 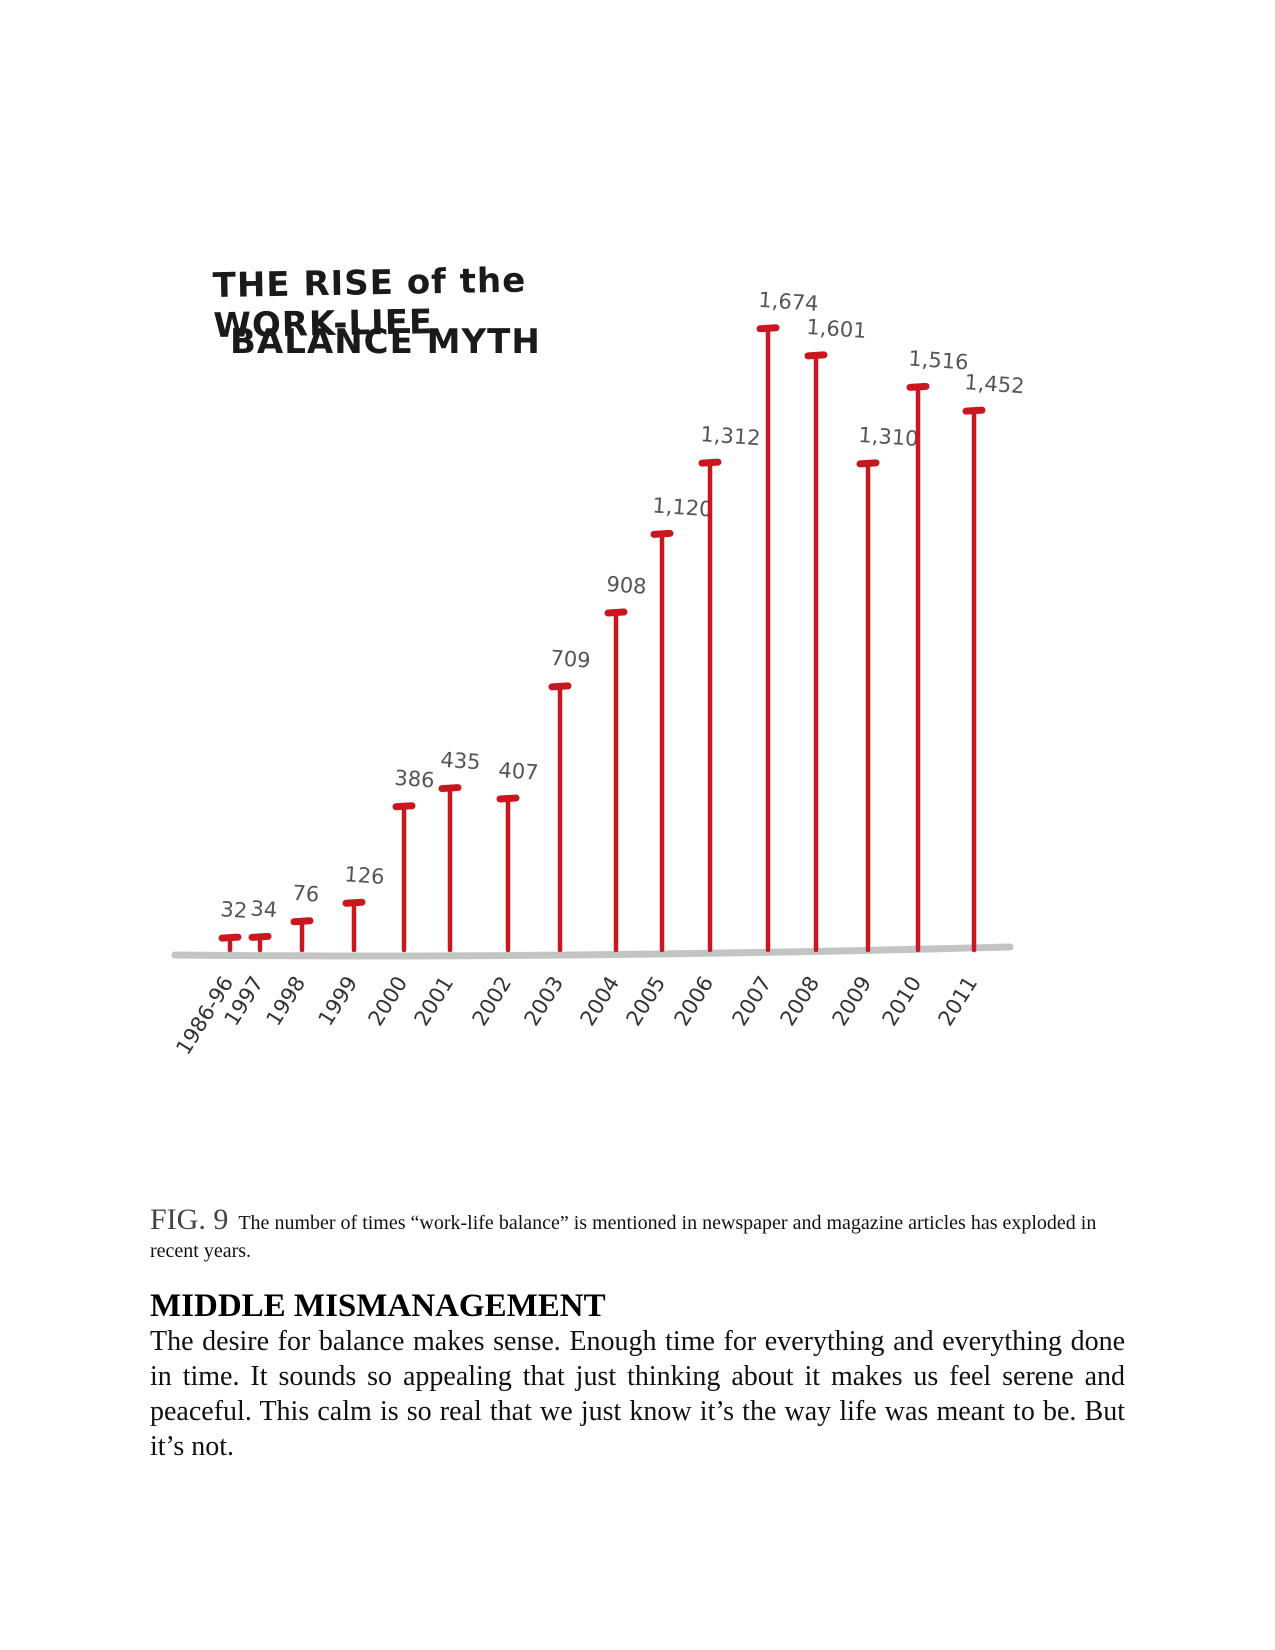 What do you see at coordinates (958, 1001) in the screenshot?
I see `tick-label-2011: 2011` at bounding box center [958, 1001].